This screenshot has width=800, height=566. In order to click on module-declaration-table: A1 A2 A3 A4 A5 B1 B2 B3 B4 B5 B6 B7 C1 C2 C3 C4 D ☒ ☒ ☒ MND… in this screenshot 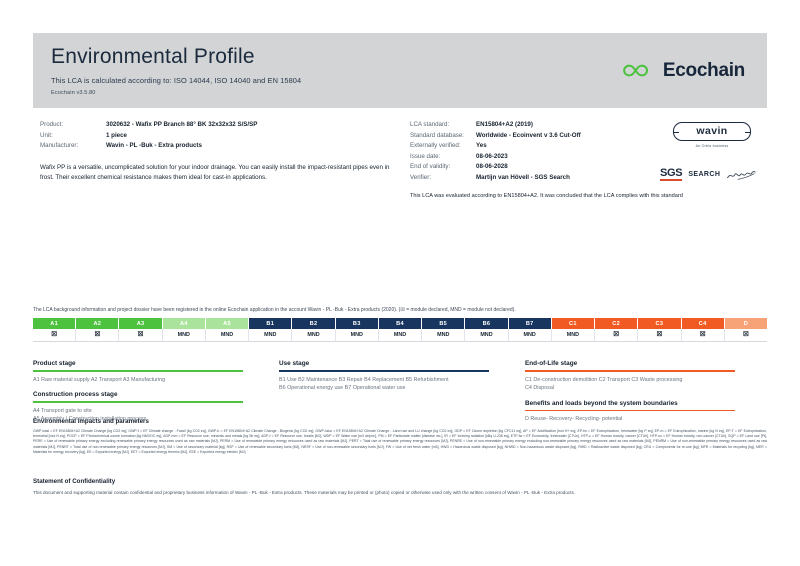, I will do `click(400, 330)`.